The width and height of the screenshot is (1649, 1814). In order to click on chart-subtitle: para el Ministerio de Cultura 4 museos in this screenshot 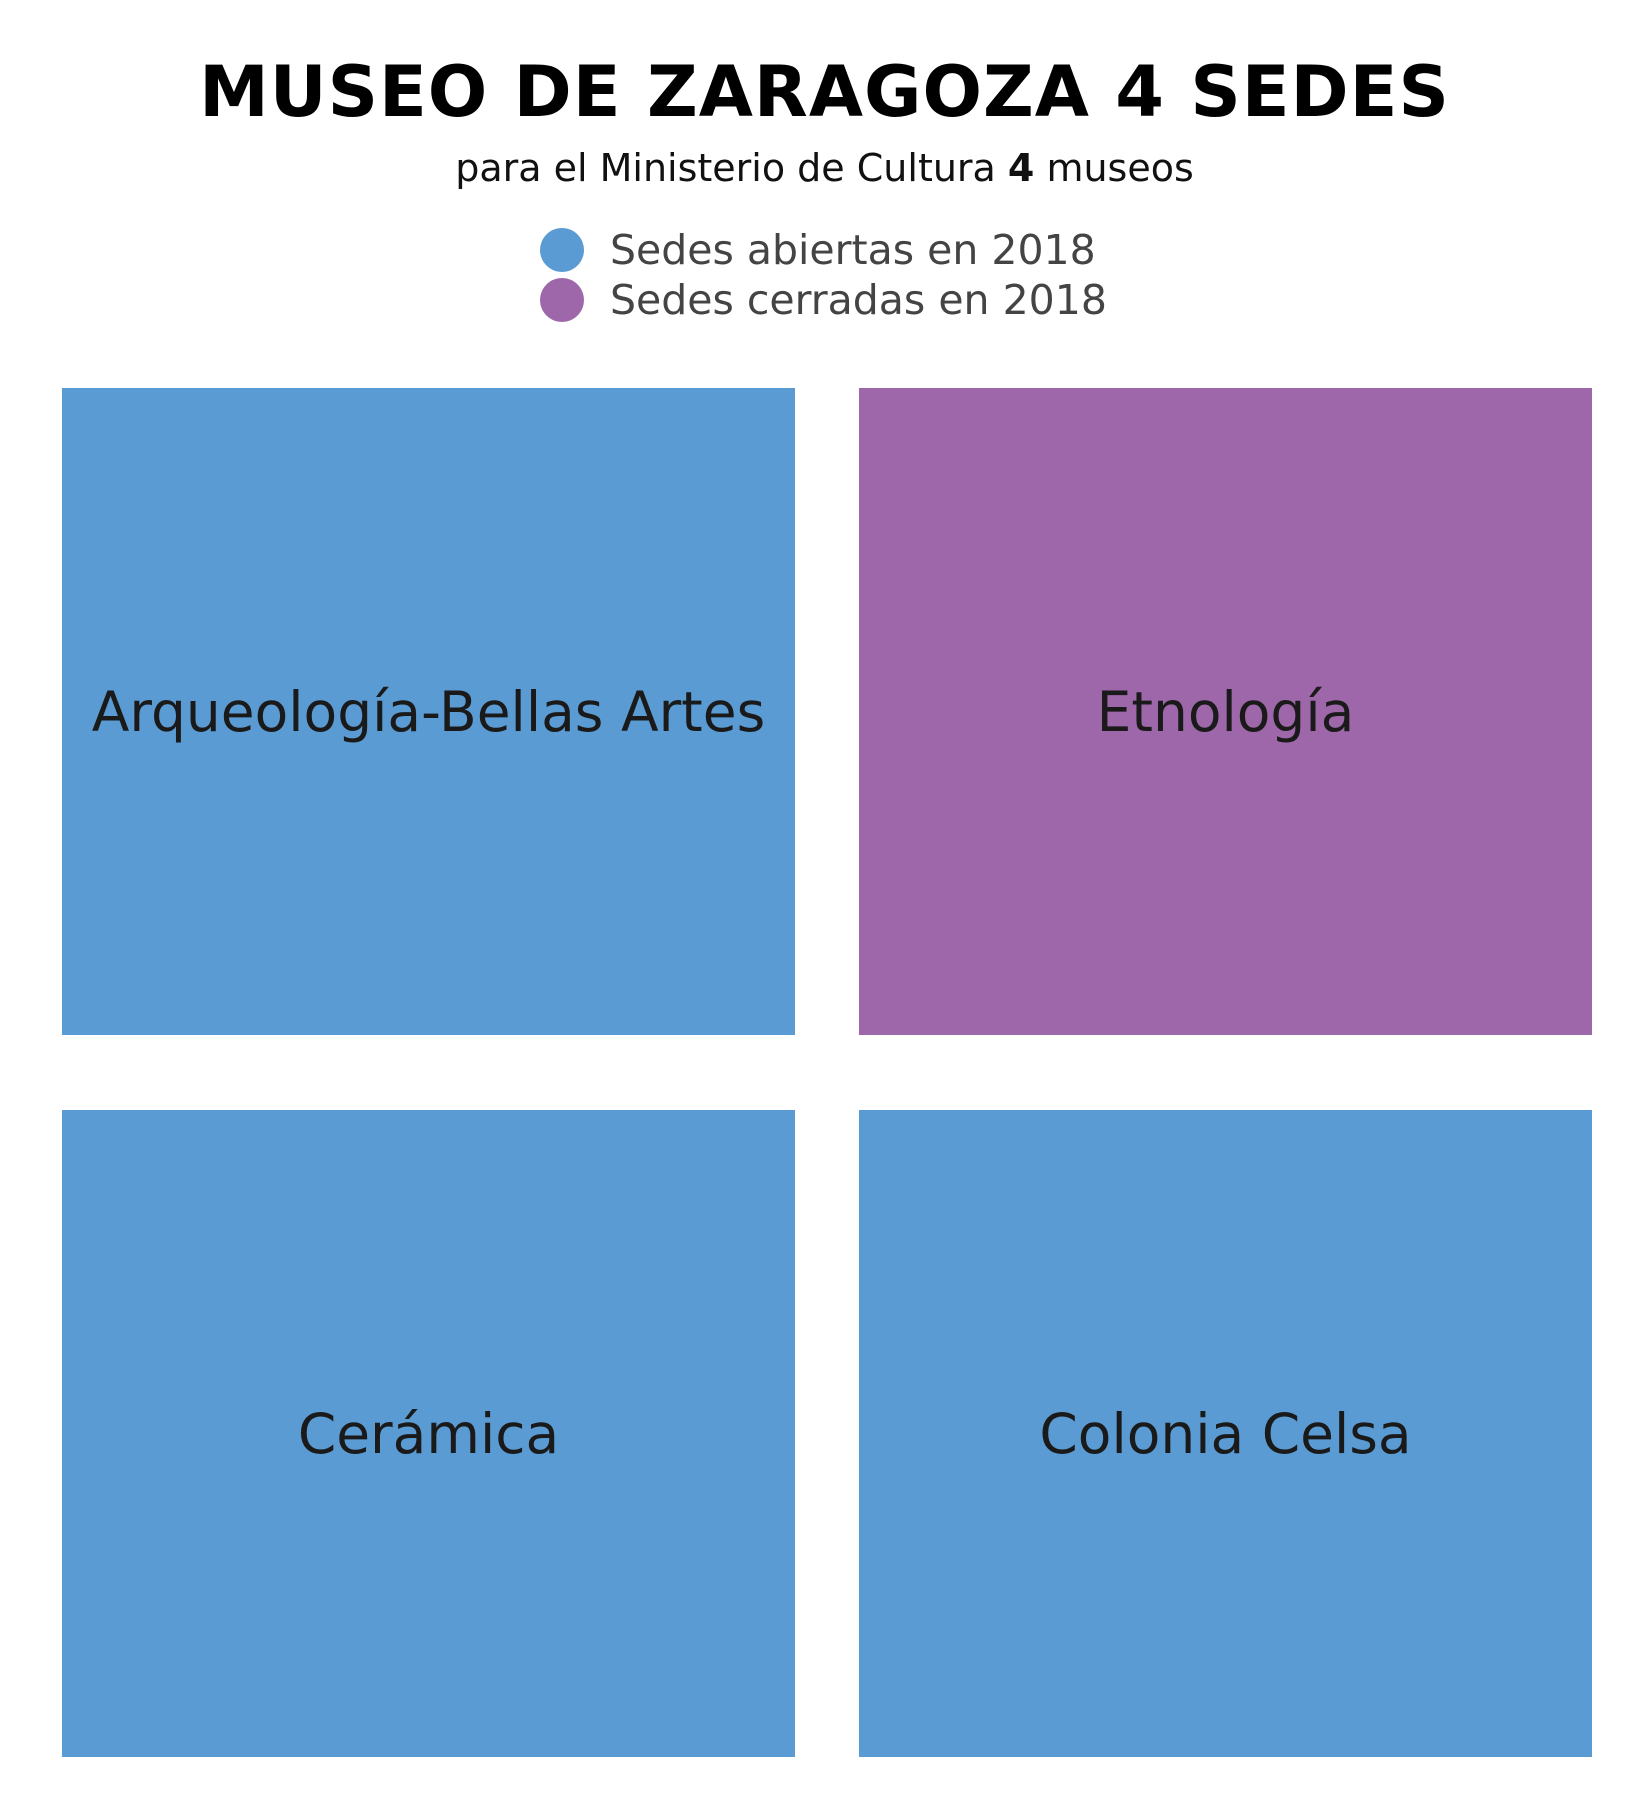, I will do `click(824, 168)`.